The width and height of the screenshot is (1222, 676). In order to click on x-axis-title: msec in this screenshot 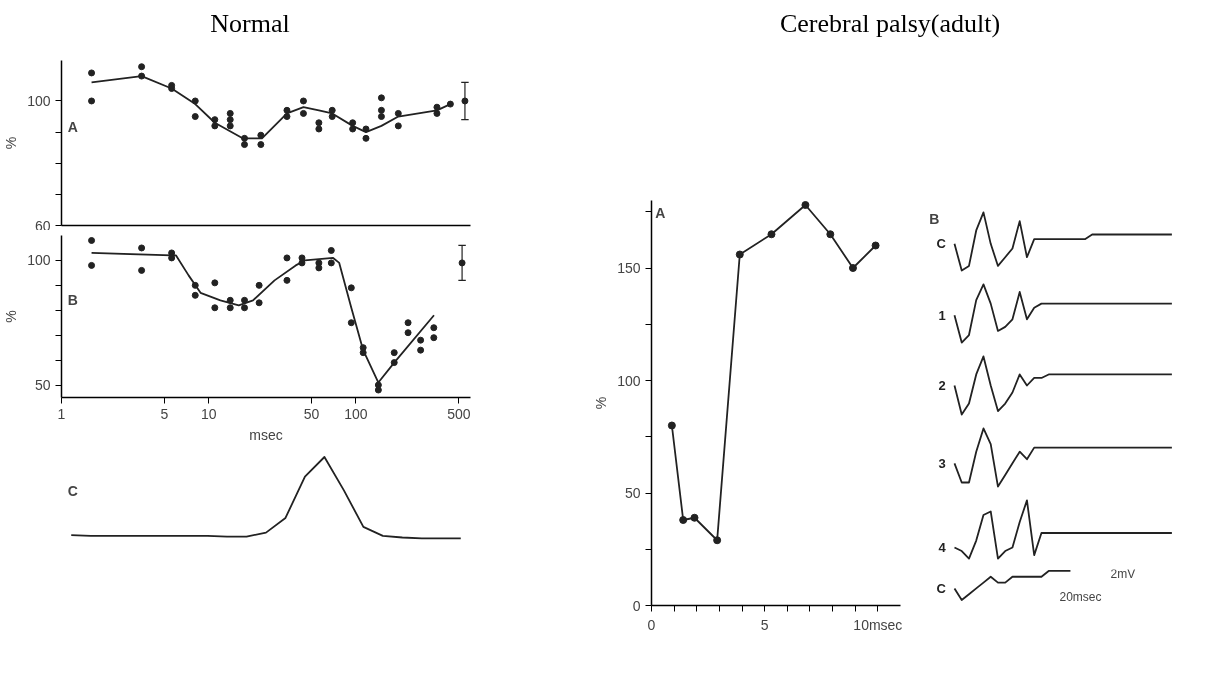, I will do `click(266, 434)`.